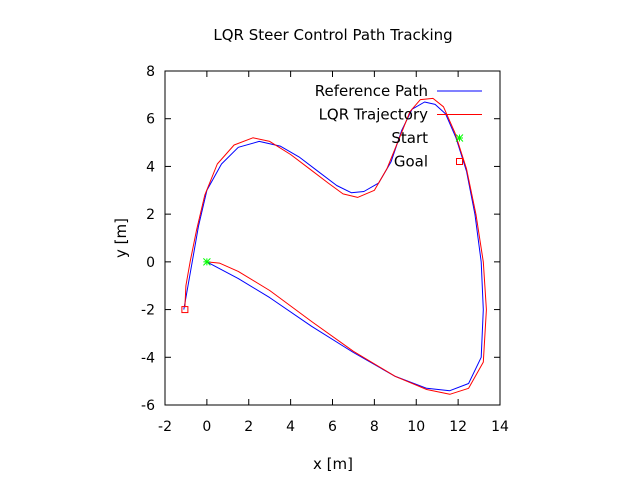 This screenshot has width=640, height=480. I want to click on point-start, so click(207, 262).